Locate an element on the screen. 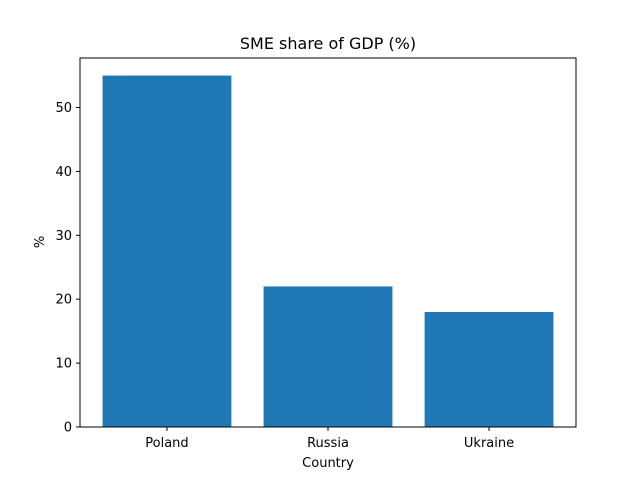 This screenshot has width=640, height=480. y-tick-label: 40 is located at coordinates (63, 172).